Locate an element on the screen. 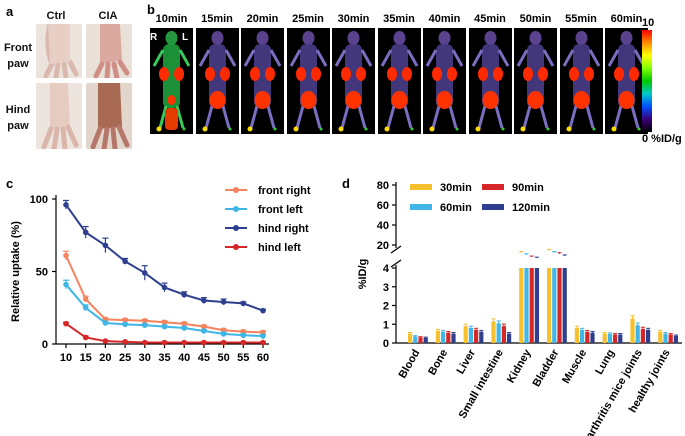 The image size is (685, 436). y-tick-label: 4 is located at coordinates (386, 269).